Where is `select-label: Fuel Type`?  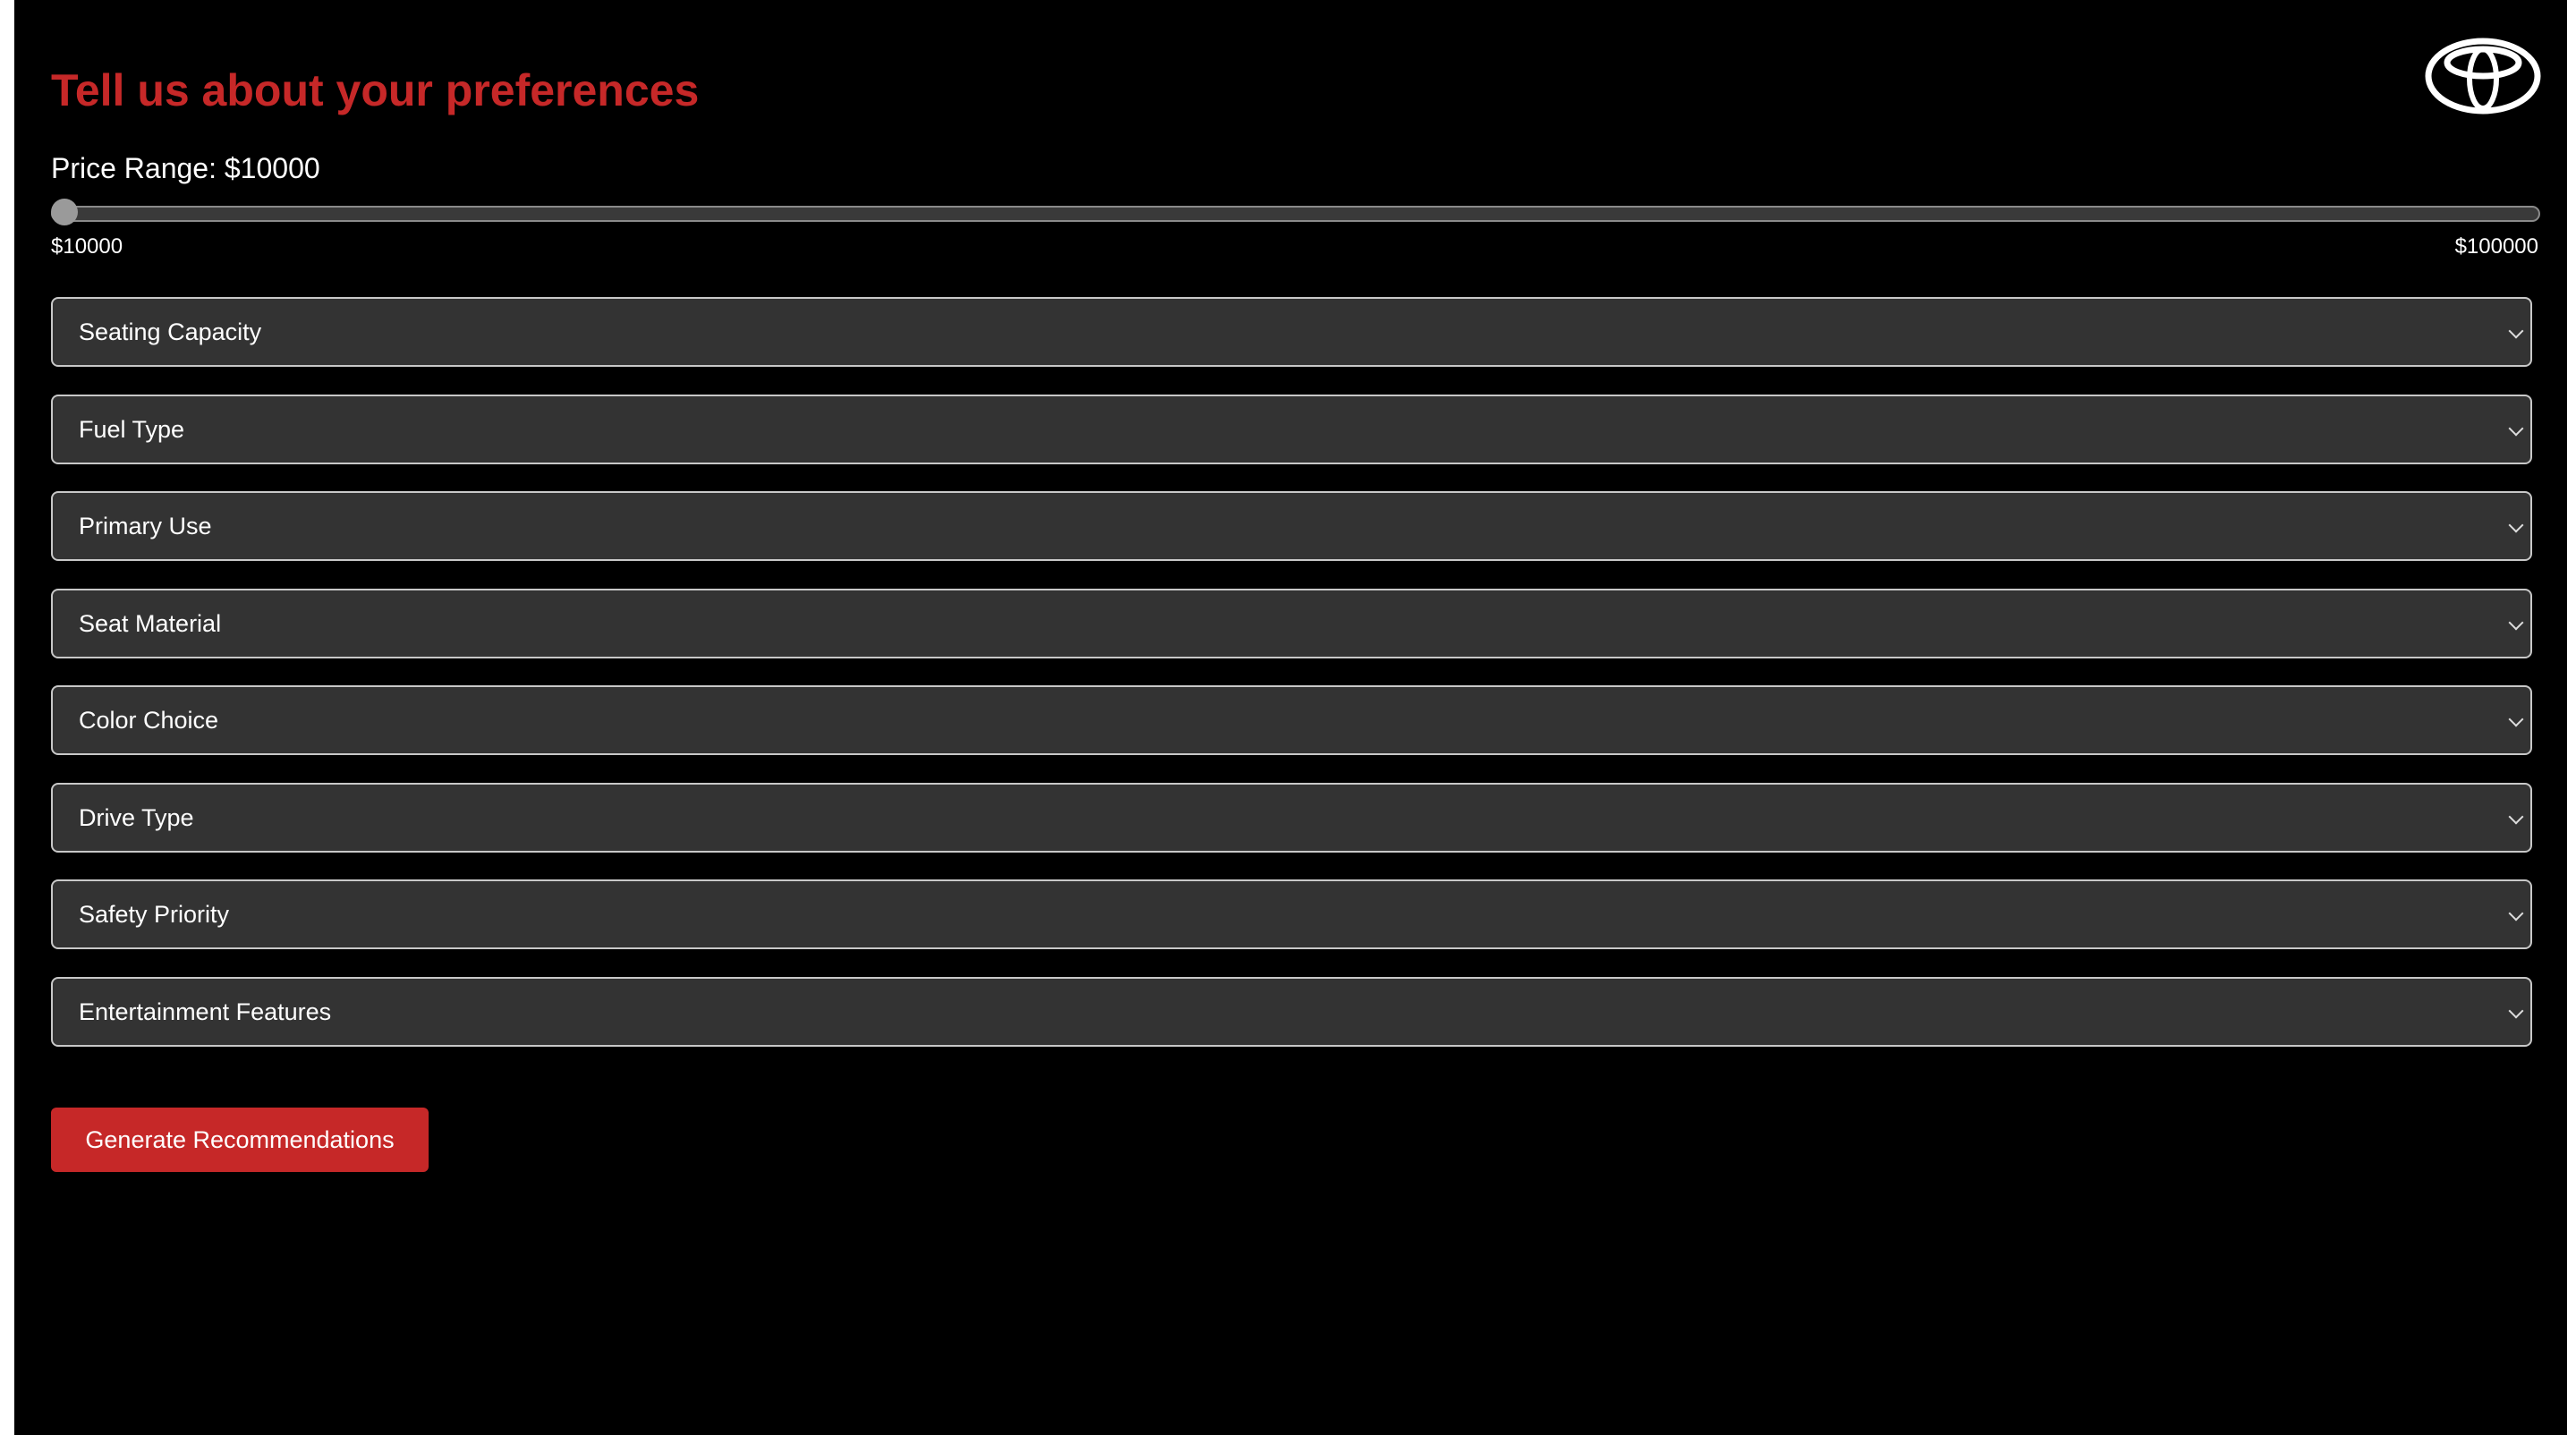
select-label: Fuel Type is located at coordinates (132, 429).